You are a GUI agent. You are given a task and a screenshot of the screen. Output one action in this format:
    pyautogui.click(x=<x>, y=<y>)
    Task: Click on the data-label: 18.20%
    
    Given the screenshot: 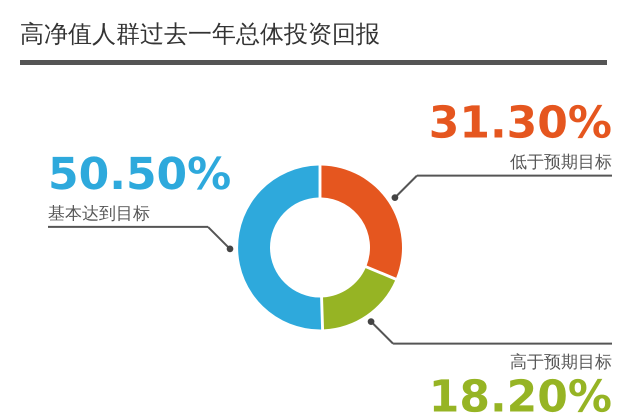 What is the action you would take?
    pyautogui.click(x=520, y=396)
    